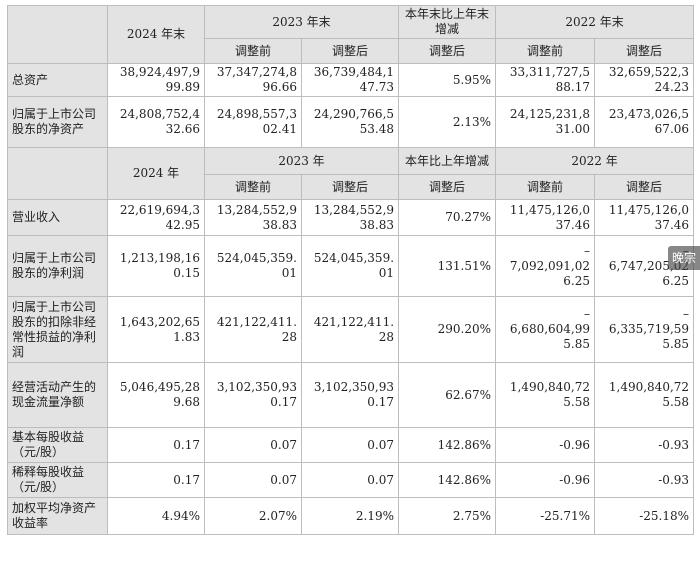 This screenshot has width=700, height=568. What do you see at coordinates (156, 34) in the screenshot?
I see `header-2024-end: 2024 年末` at bounding box center [156, 34].